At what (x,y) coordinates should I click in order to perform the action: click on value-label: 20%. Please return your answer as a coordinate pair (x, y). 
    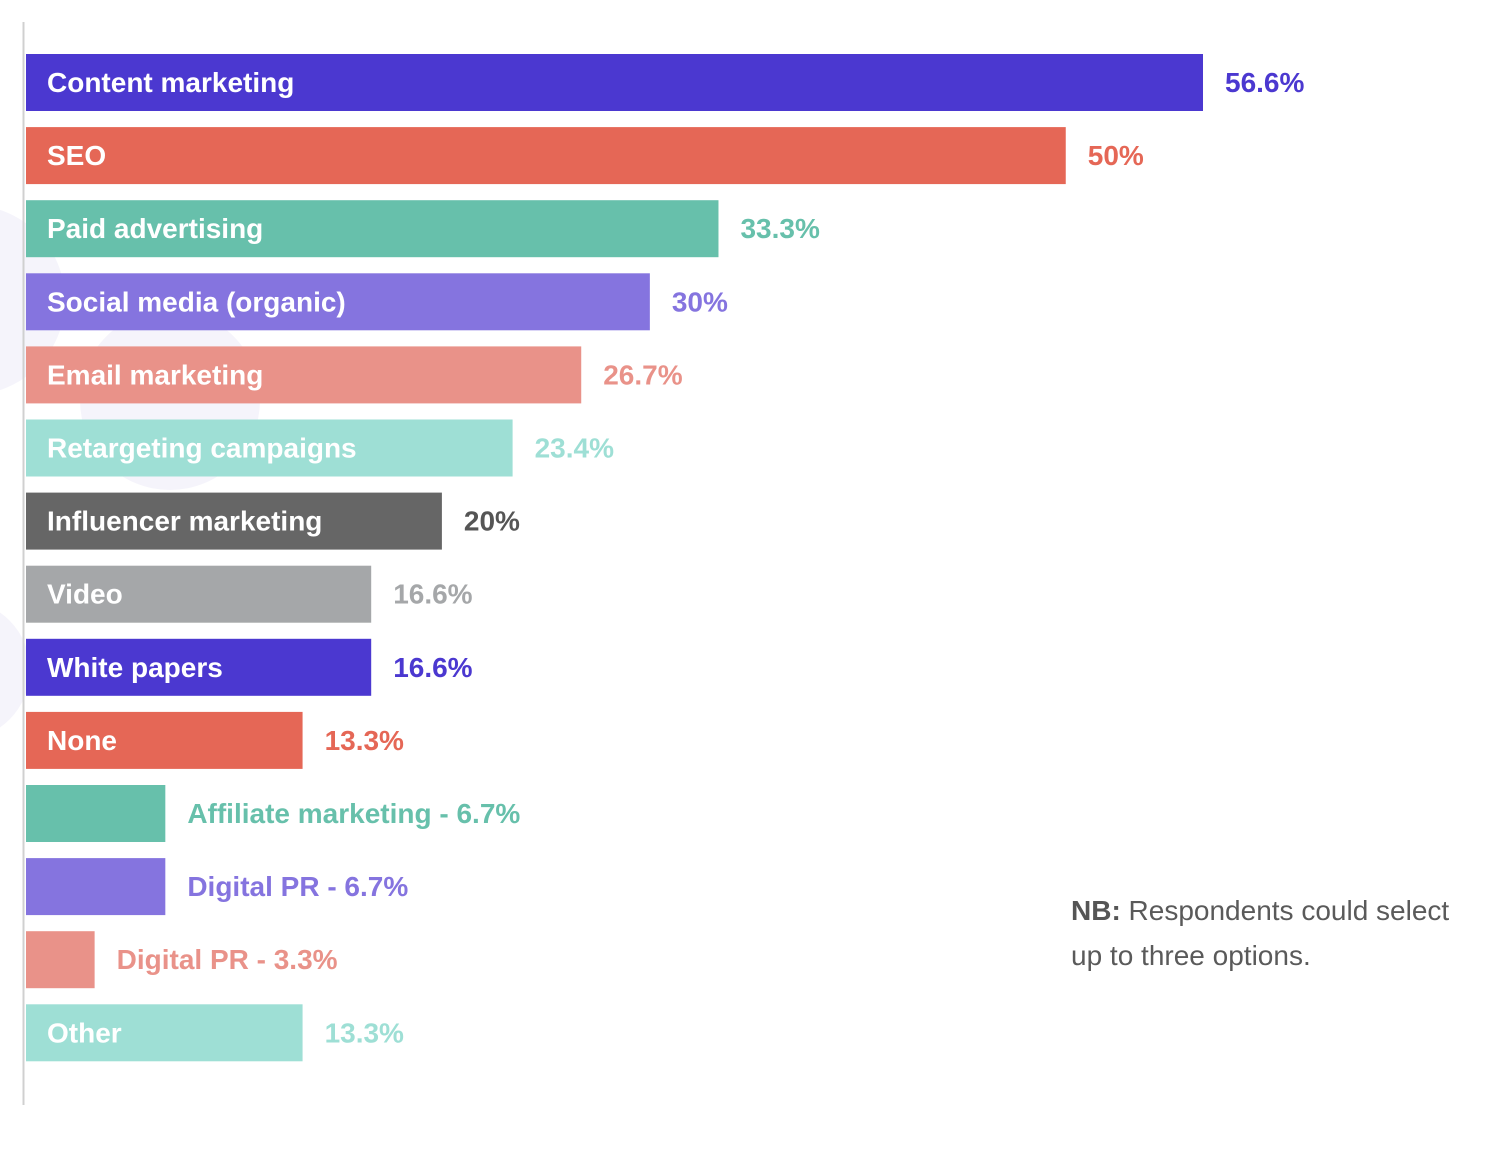
    Looking at the image, I should click on (492, 521).